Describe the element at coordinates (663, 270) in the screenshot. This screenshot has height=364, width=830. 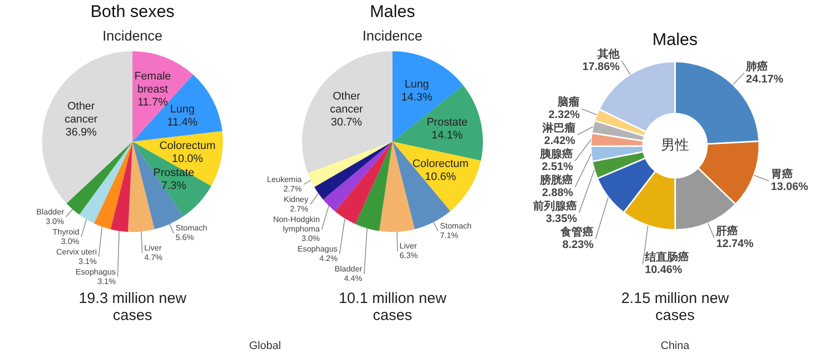
I see `data-label: 10.46%` at that location.